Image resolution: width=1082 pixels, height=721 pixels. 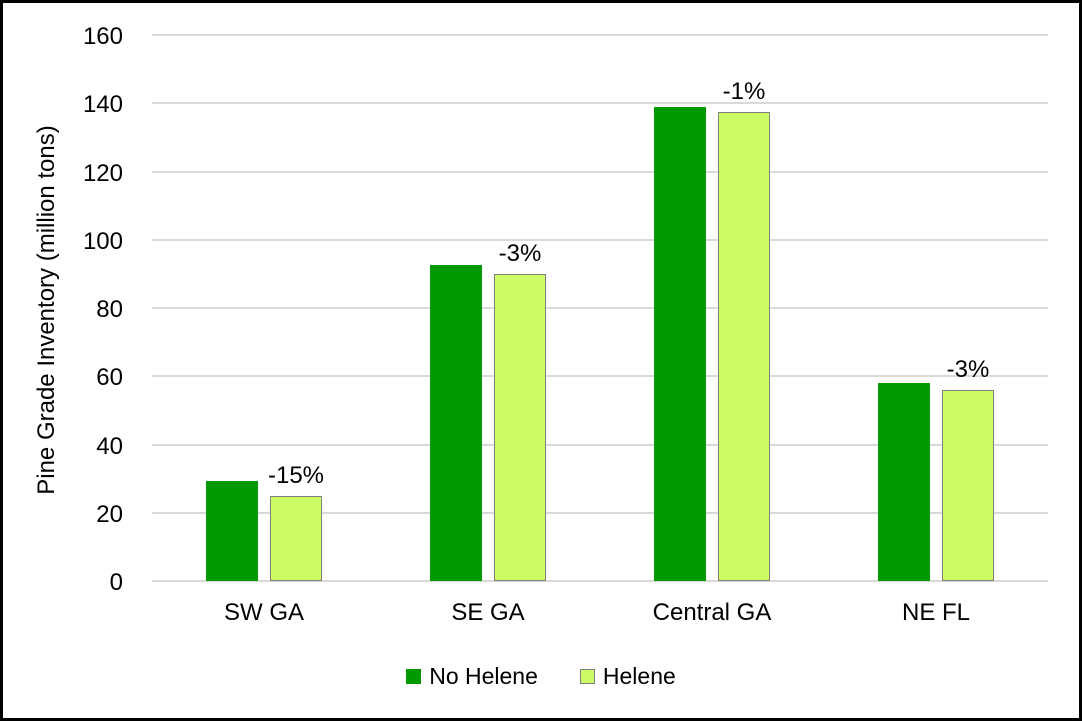 I want to click on y-tick-label: 0, so click(x=116, y=582).